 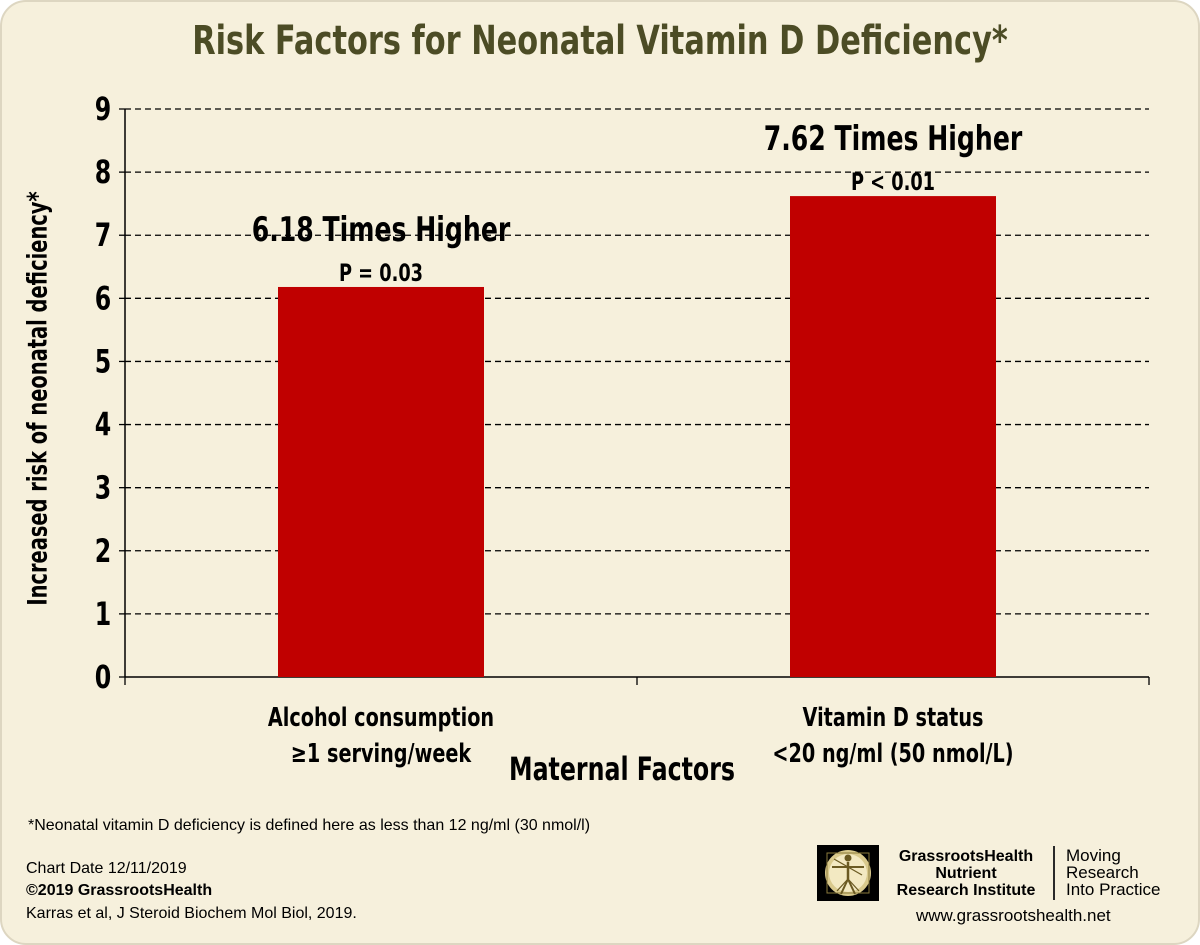 What do you see at coordinates (893, 718) in the screenshot?
I see `x-category-label: Vitamin D status` at bounding box center [893, 718].